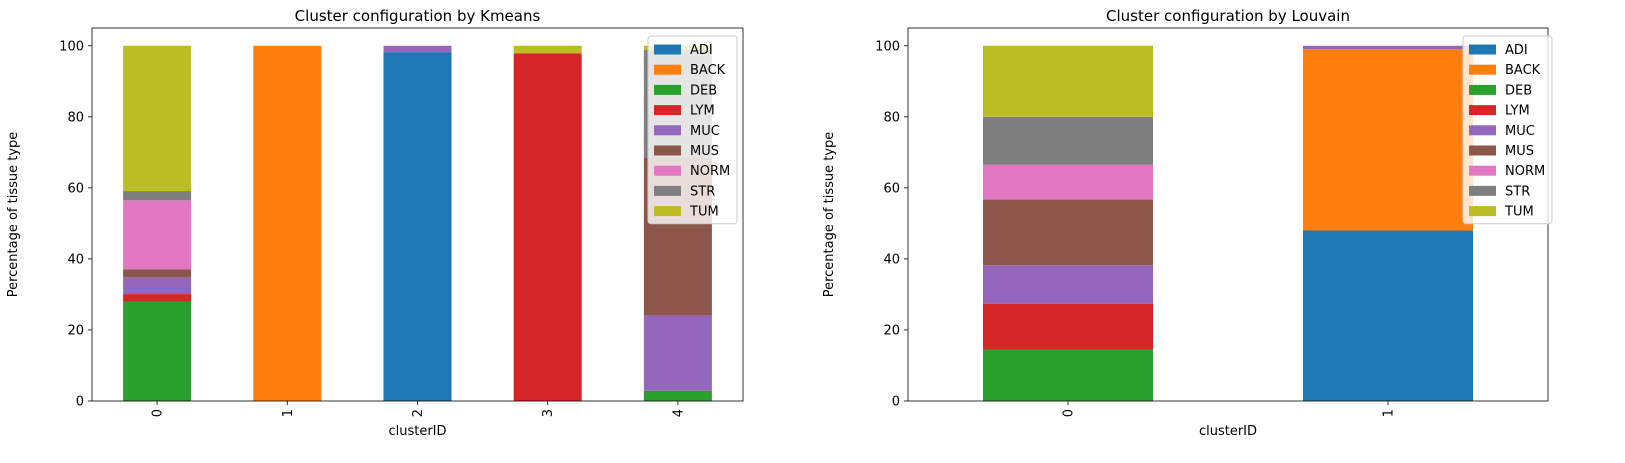 The width and height of the screenshot is (1625, 463). Describe the element at coordinates (667, 89) in the screenshot. I see `kmeans-legend-swatch-deb` at that location.